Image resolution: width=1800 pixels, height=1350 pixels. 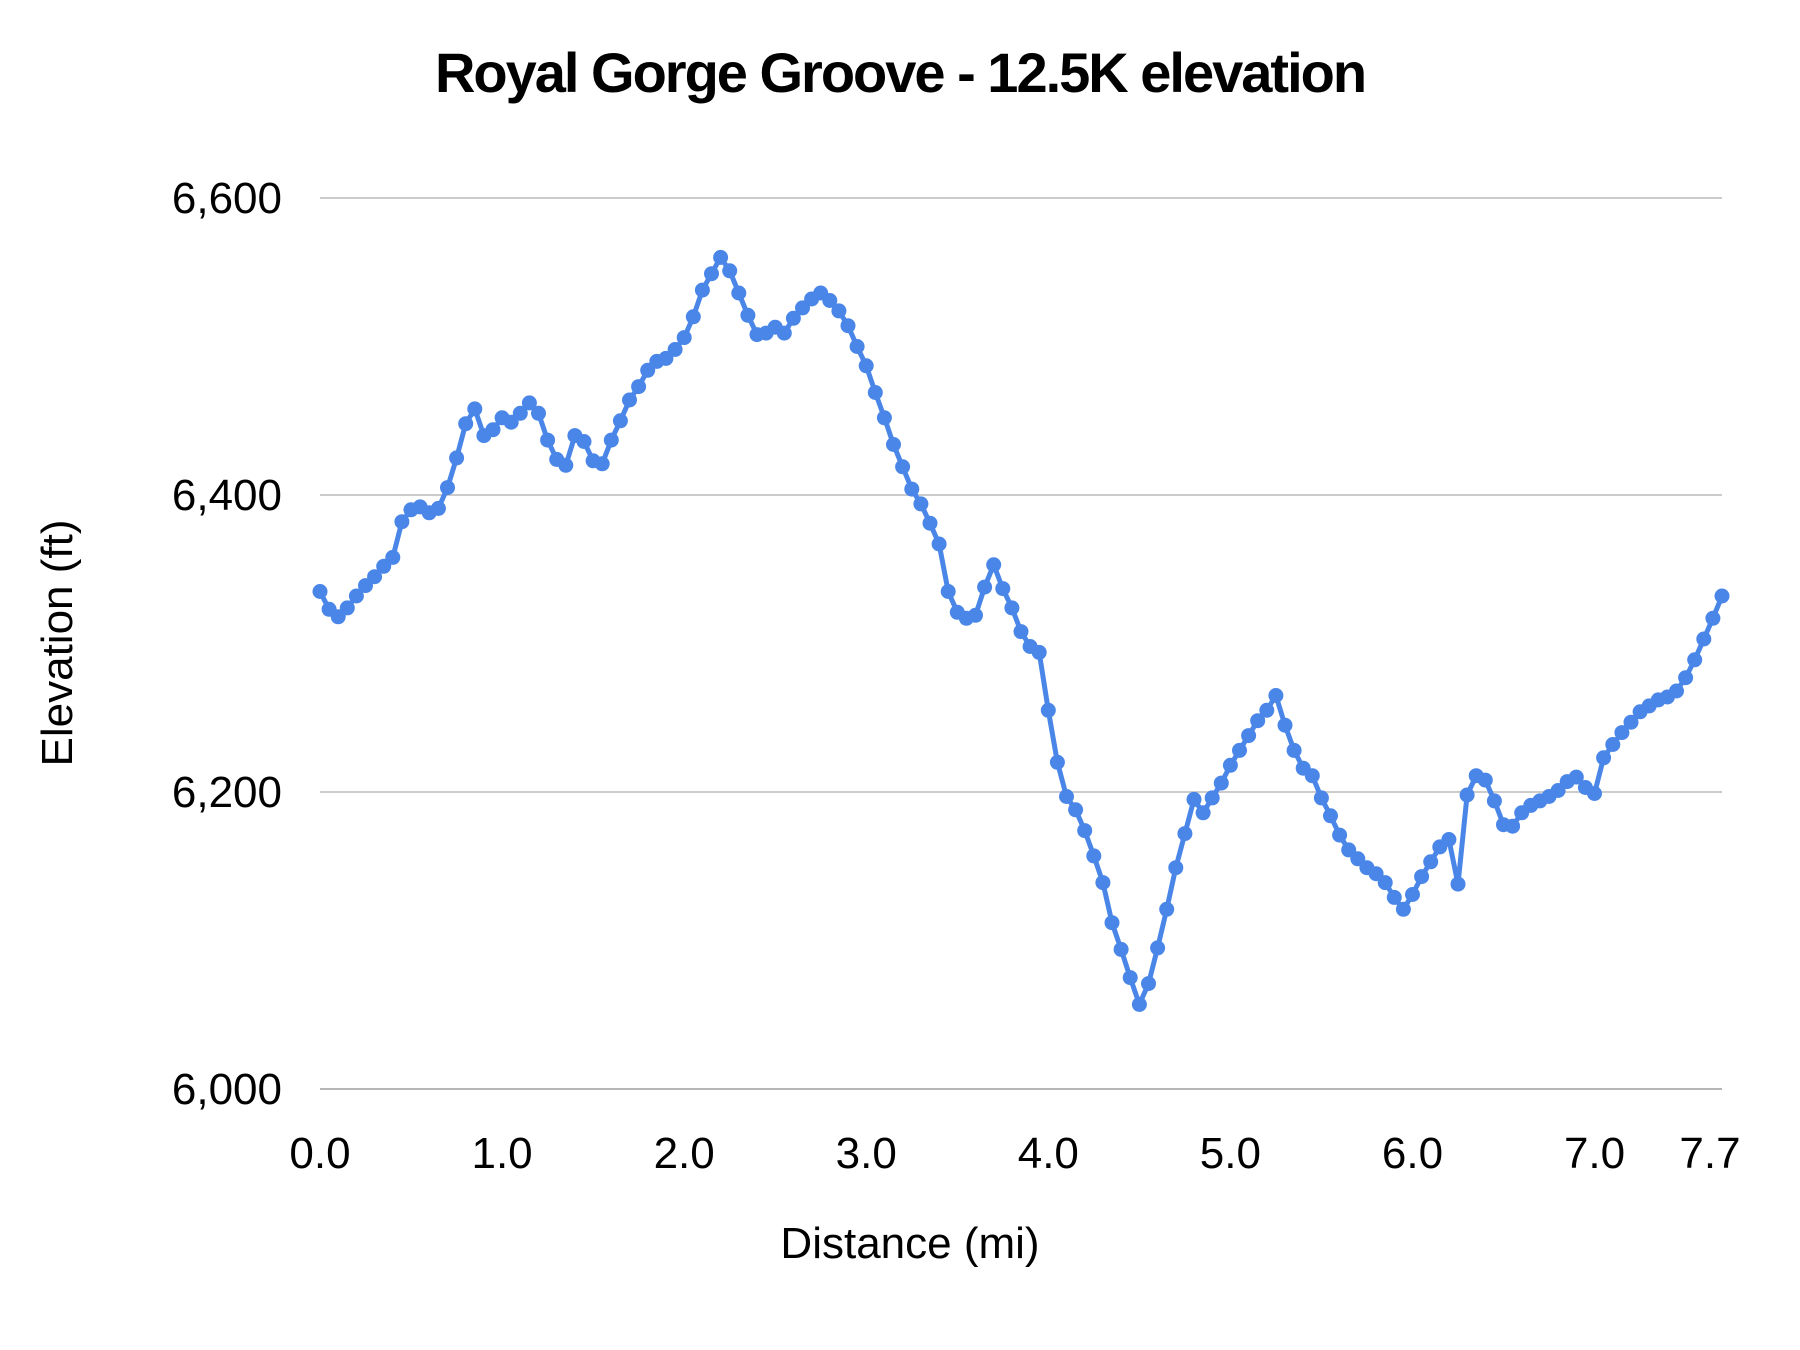 What do you see at coordinates (900, 72) in the screenshot?
I see `chart-title: Royal Gorge Groove - 12.5K elevation` at bounding box center [900, 72].